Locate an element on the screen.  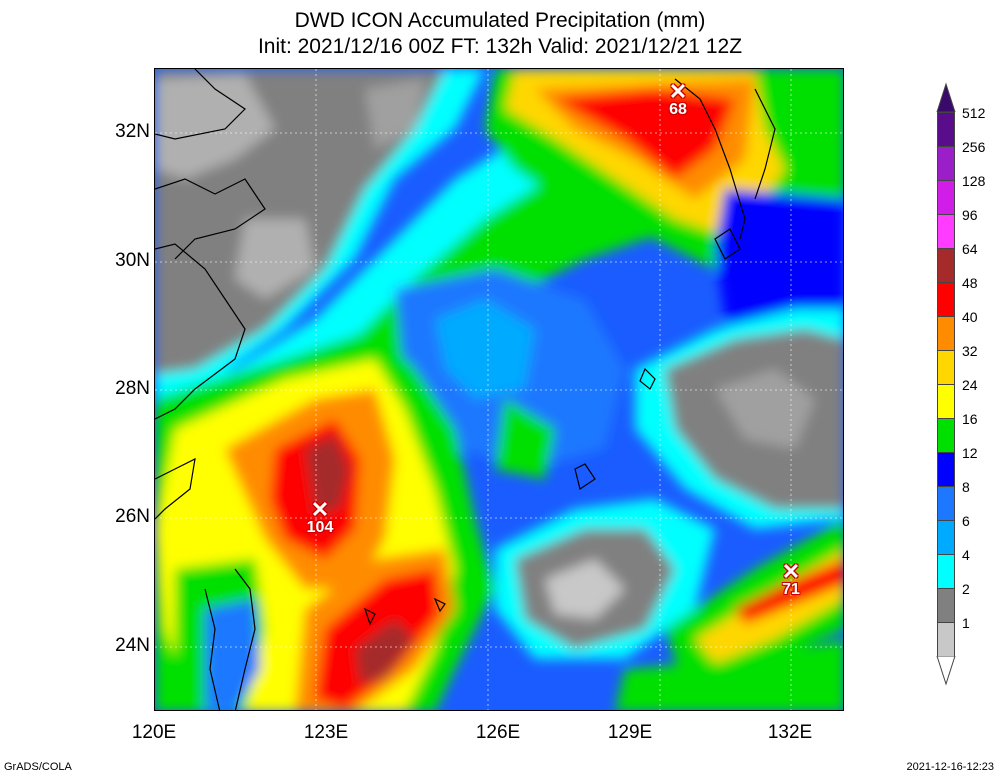
legend-level-label: 24 is located at coordinates (970, 385).